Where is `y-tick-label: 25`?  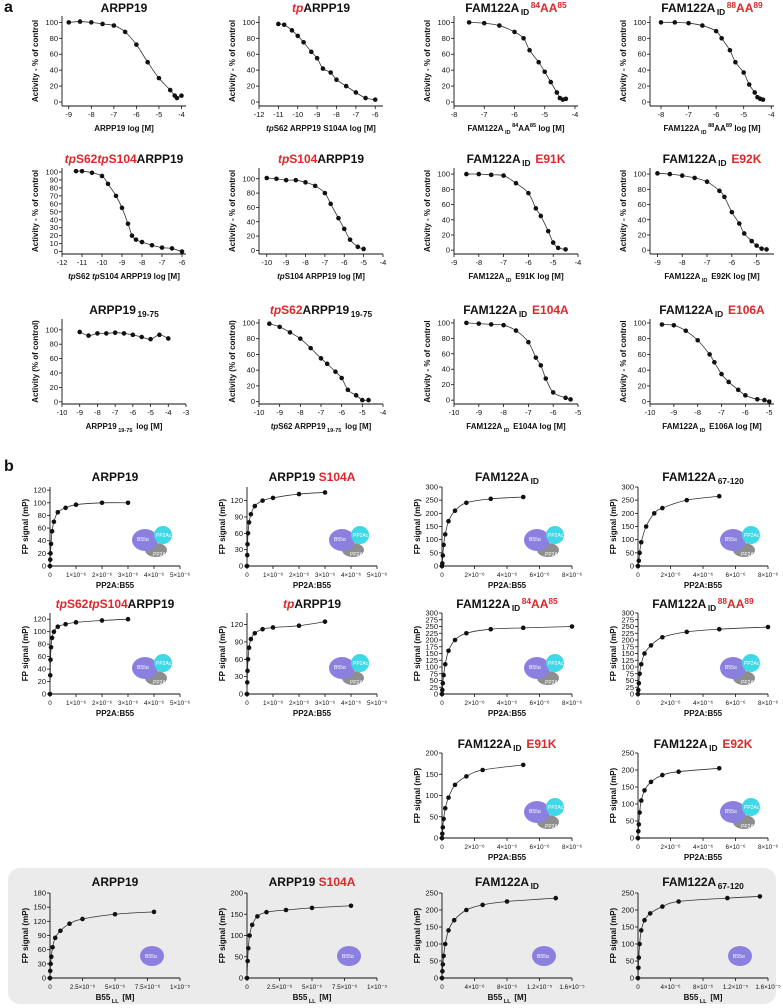
y-tick-label: 25 is located at coordinates (434, 687).